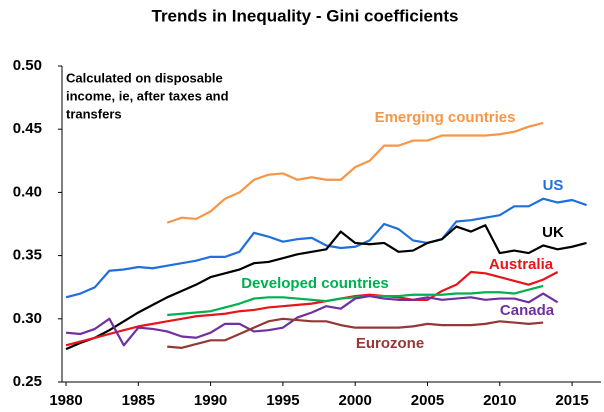 This screenshot has width=604, height=412. Describe the element at coordinates (427, 400) in the screenshot. I see `x-tick-label: 2005` at that location.